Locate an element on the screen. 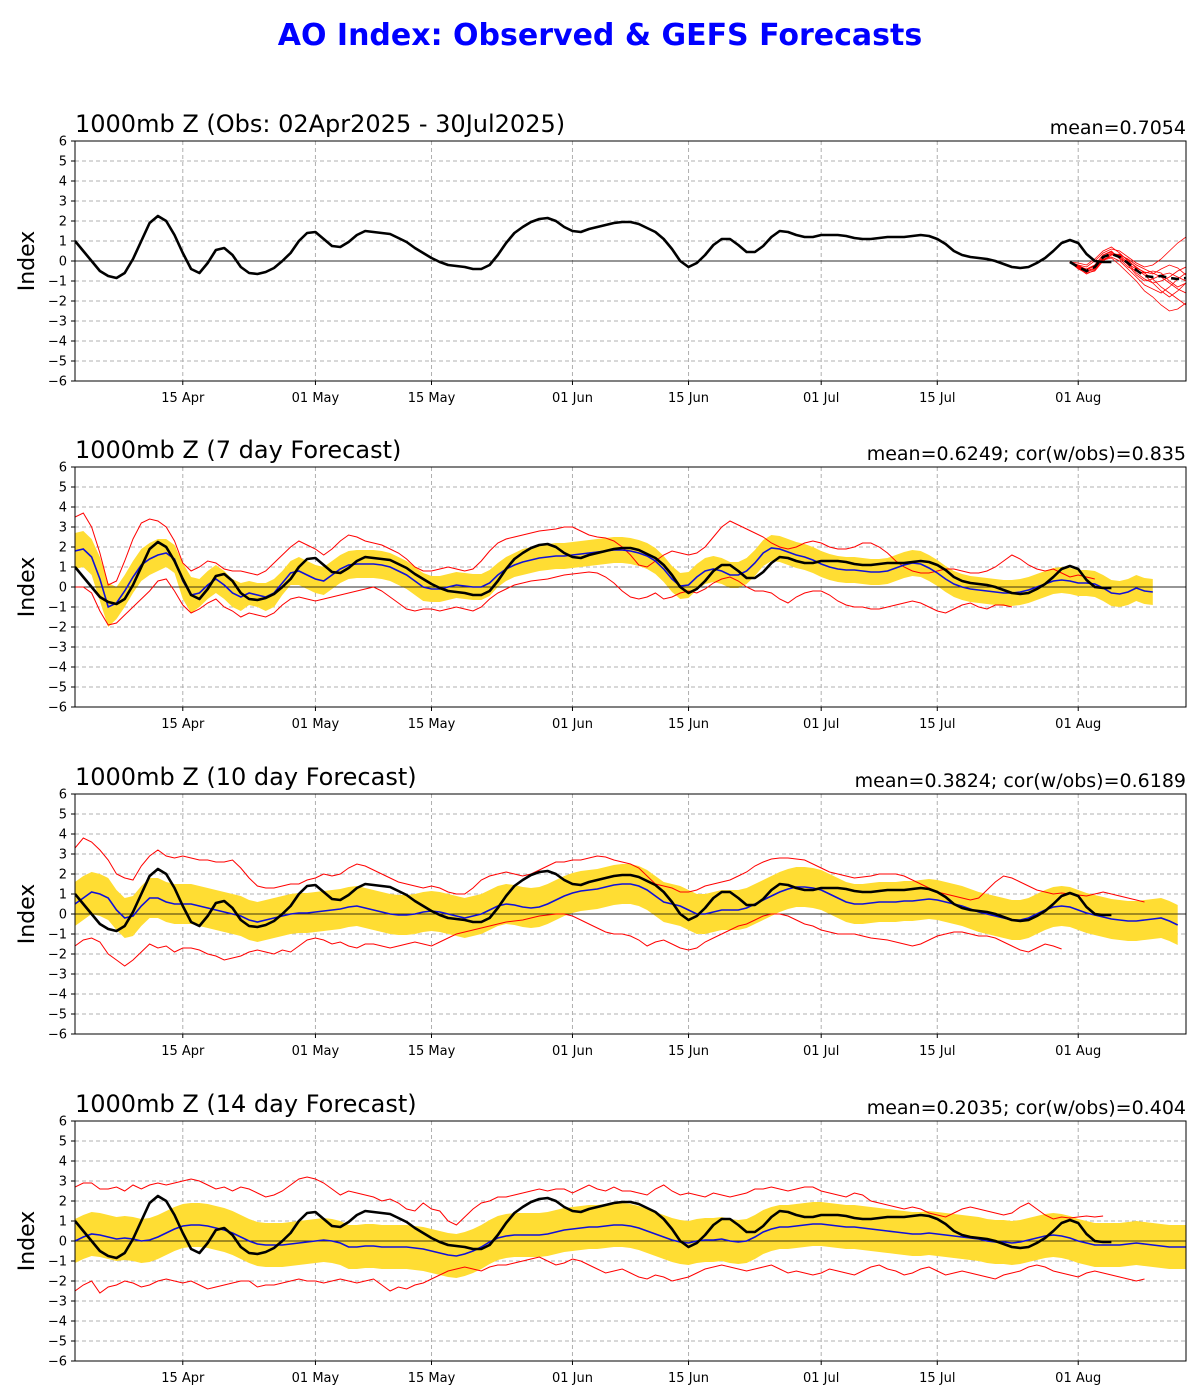 This screenshot has height=1400, width=1200. panel-stat: mean=0.6249; cor(w/obs)=0.835 is located at coordinates (1026, 454).